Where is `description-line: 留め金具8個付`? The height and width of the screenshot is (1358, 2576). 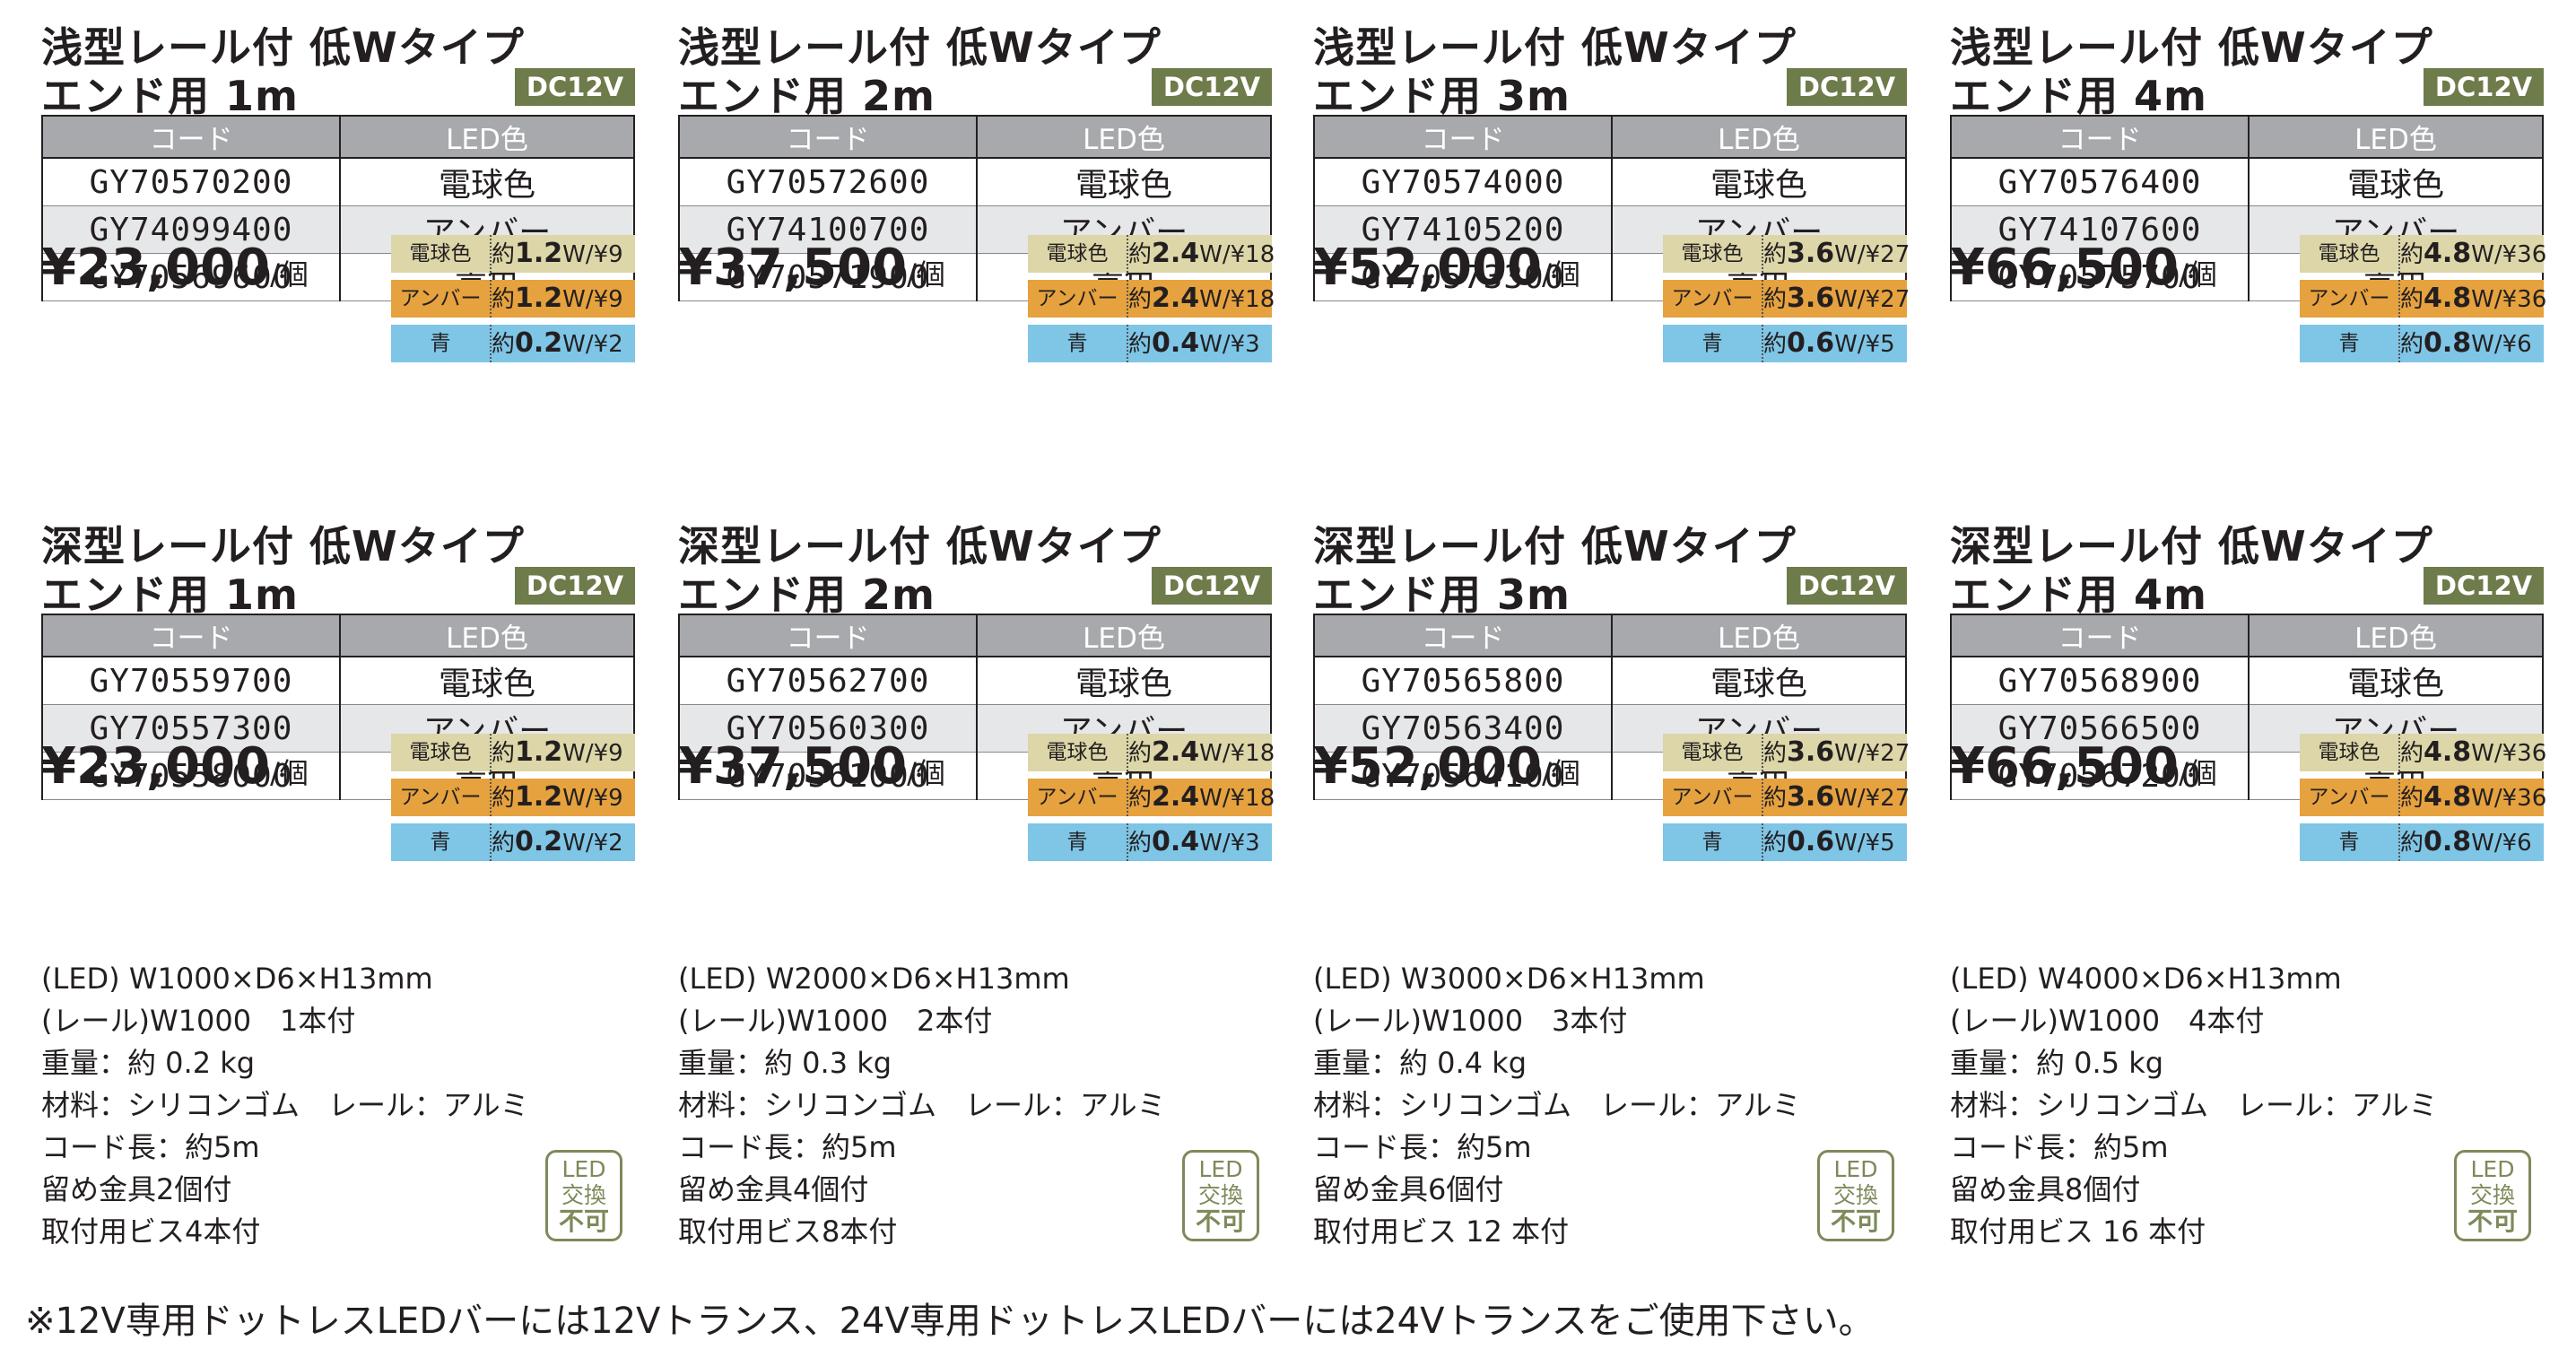
description-line: 留め金具8個付 is located at coordinates (2045, 1189).